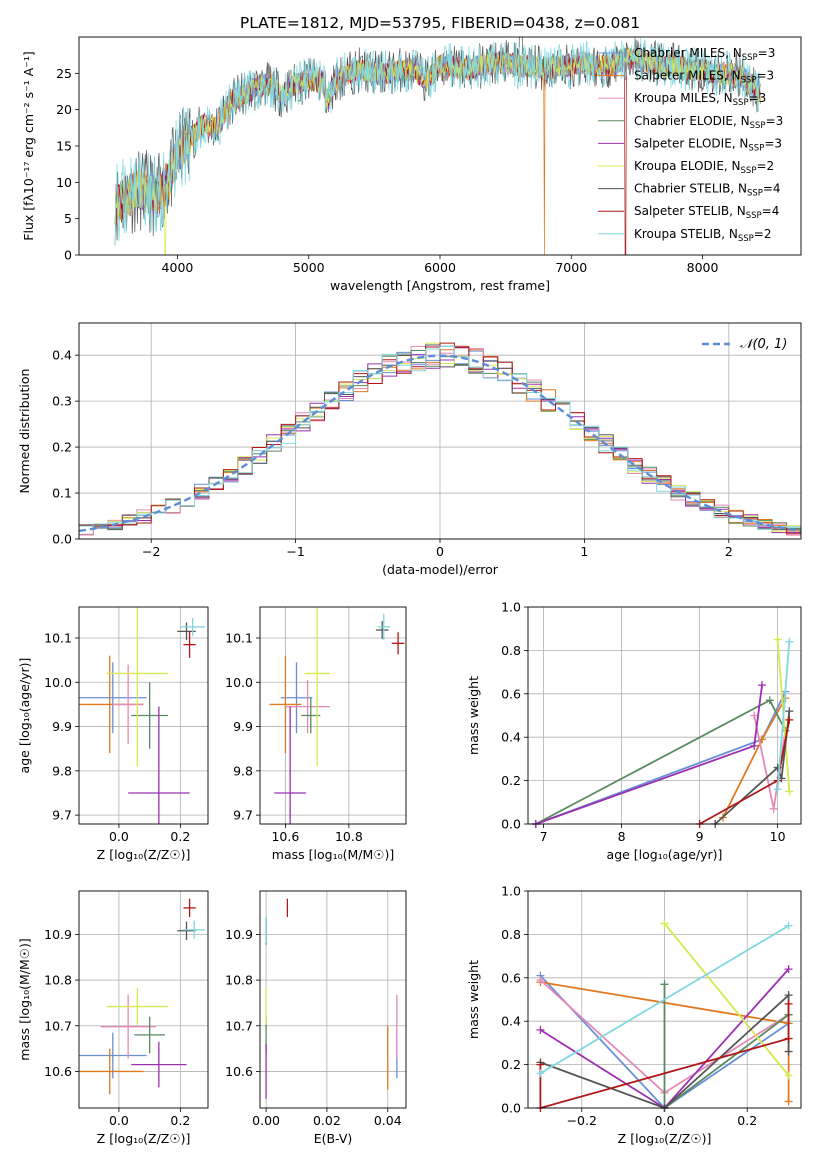  I want to click on panel-mass_vs_ebv, so click(331, 1001).